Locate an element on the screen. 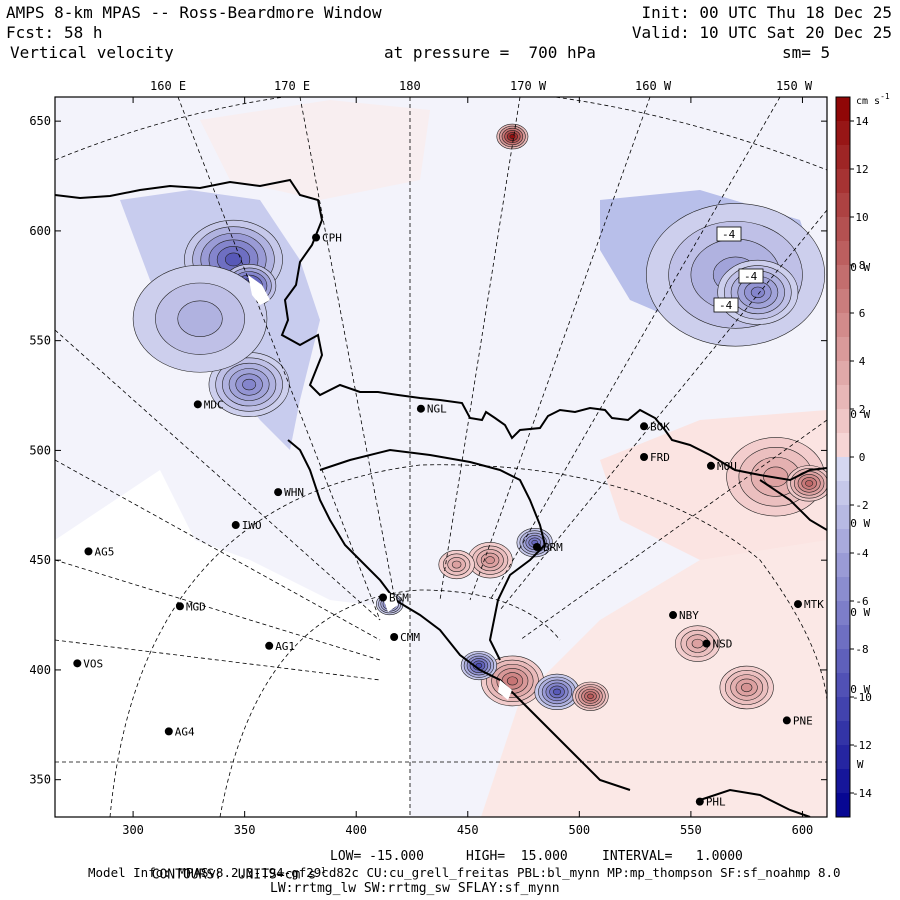 This screenshot has width=900, height=900. station-label: BGM is located at coordinates (399, 597).